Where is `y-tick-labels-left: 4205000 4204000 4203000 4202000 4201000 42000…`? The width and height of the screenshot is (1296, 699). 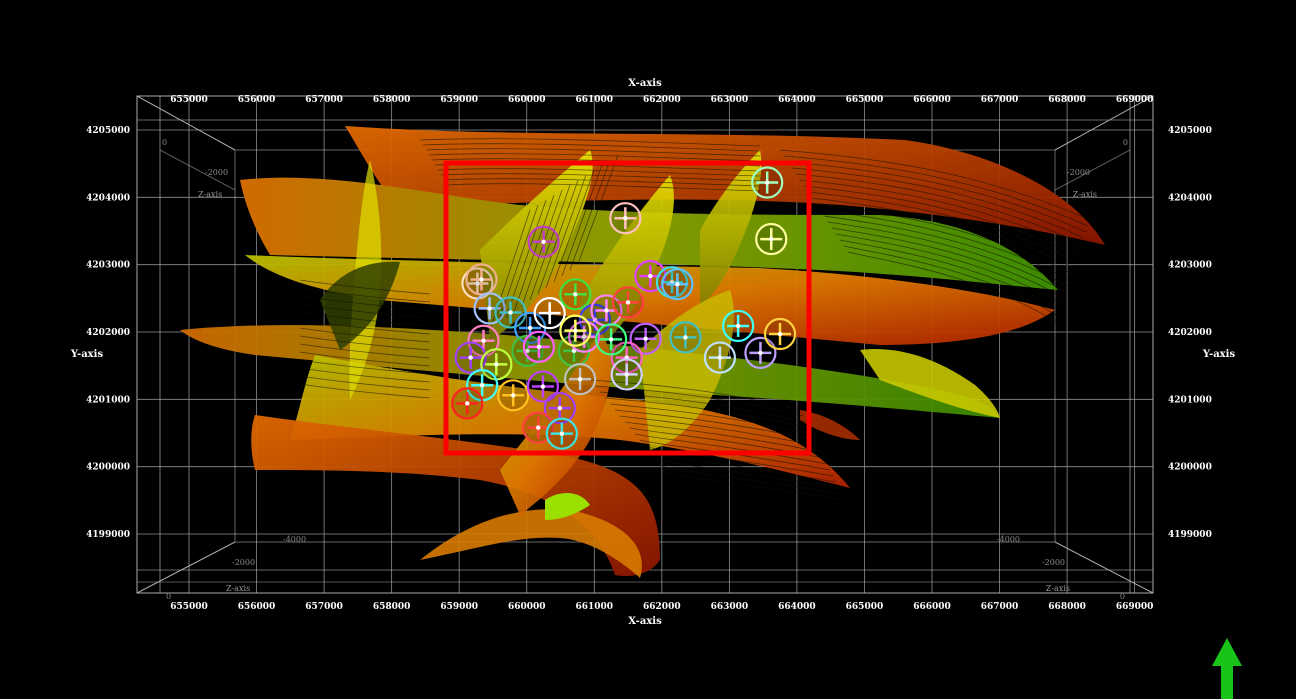
y-tick-labels-left: 4205000 4204000 4203000 4202000 4201000 42000… is located at coordinates (108, 333).